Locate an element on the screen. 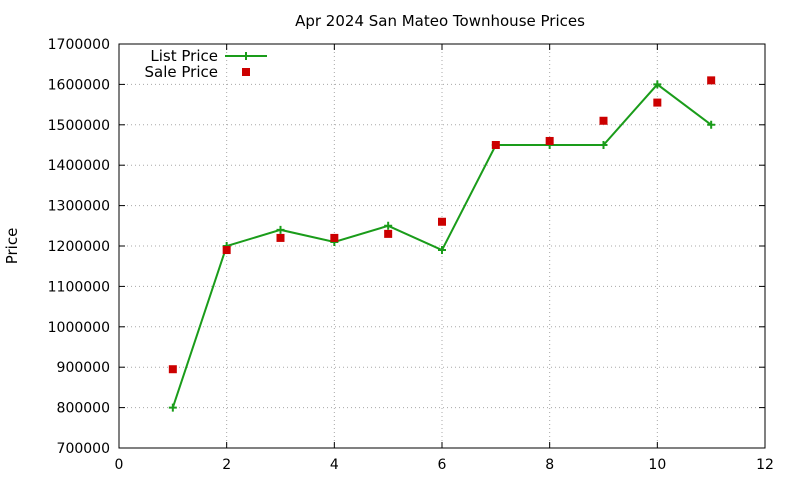 This screenshot has width=800, height=480. x-tick-label: 2 is located at coordinates (226, 465).